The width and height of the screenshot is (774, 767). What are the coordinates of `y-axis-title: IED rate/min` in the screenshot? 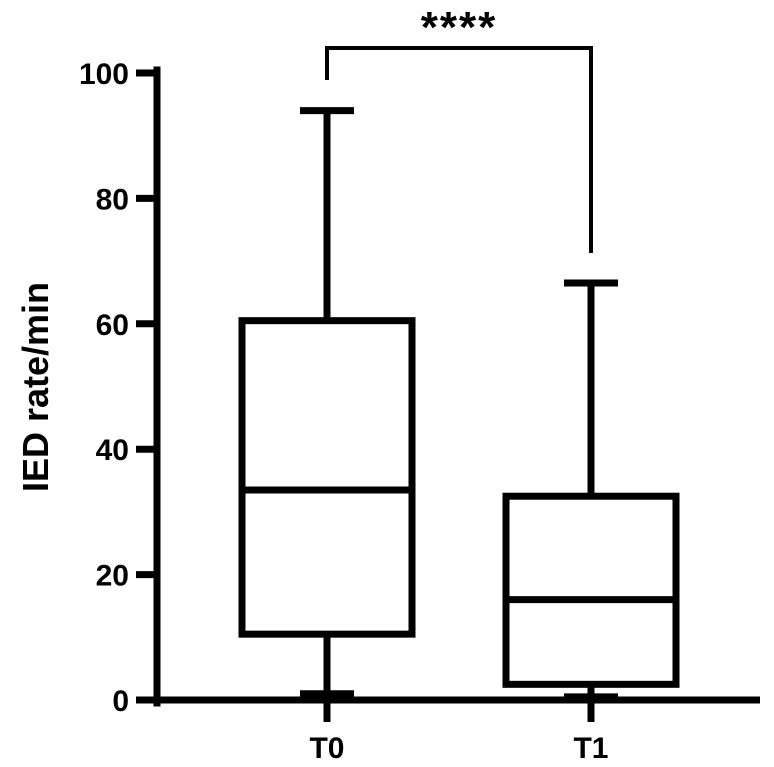 It's located at (35, 387).